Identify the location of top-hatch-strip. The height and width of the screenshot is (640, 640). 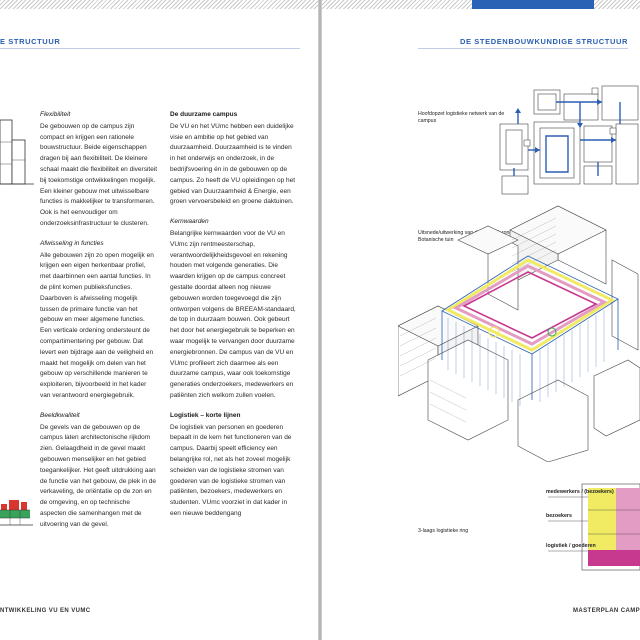
(159, 4).